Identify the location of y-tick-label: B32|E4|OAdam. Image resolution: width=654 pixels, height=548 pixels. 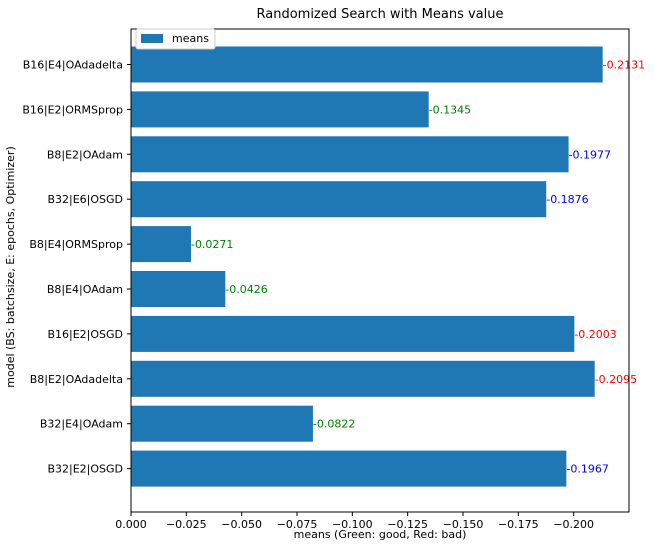
(81, 424).